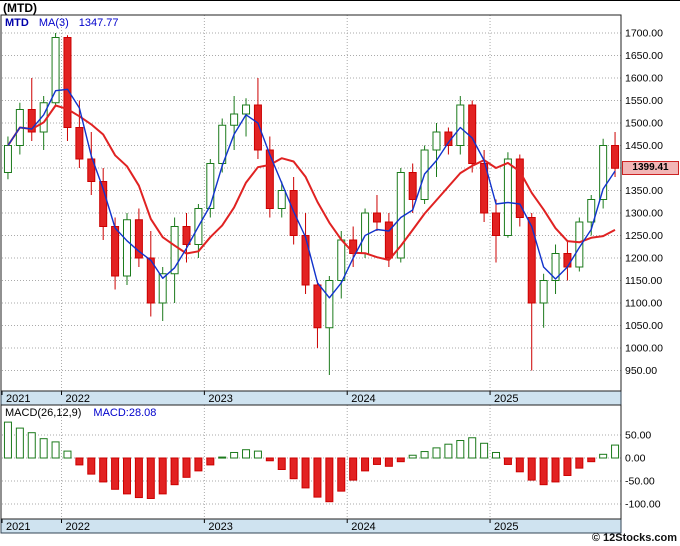  What do you see at coordinates (640, 482) in the screenshot?
I see `macd-tick-label: -50.00` at bounding box center [640, 482].